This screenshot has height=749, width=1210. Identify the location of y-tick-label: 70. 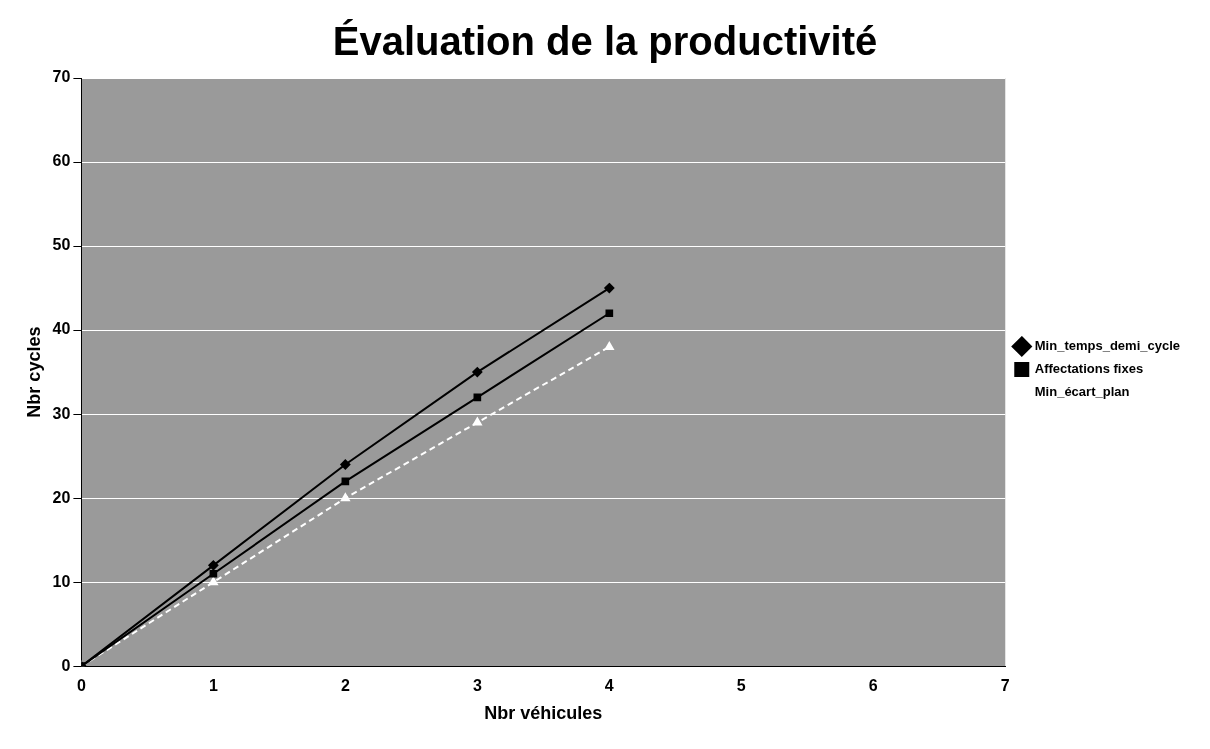
(61, 77).